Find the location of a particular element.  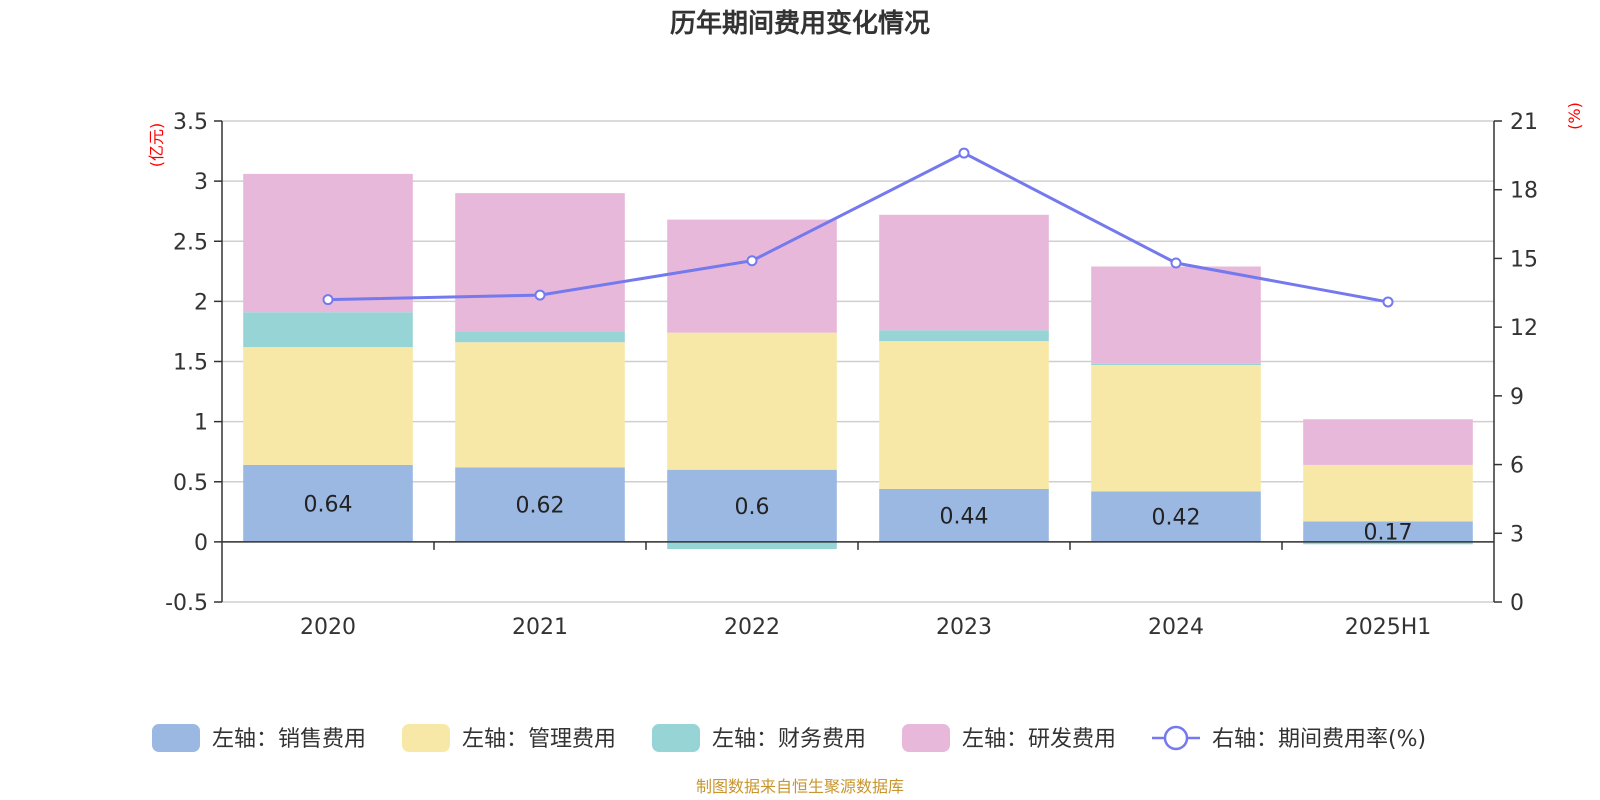

legend: 左轴：销售费用 左轴：管理费用 左轴：财务费用 左轴：研发费用 右轴：期间费用率(%) is located at coordinates (789, 738).